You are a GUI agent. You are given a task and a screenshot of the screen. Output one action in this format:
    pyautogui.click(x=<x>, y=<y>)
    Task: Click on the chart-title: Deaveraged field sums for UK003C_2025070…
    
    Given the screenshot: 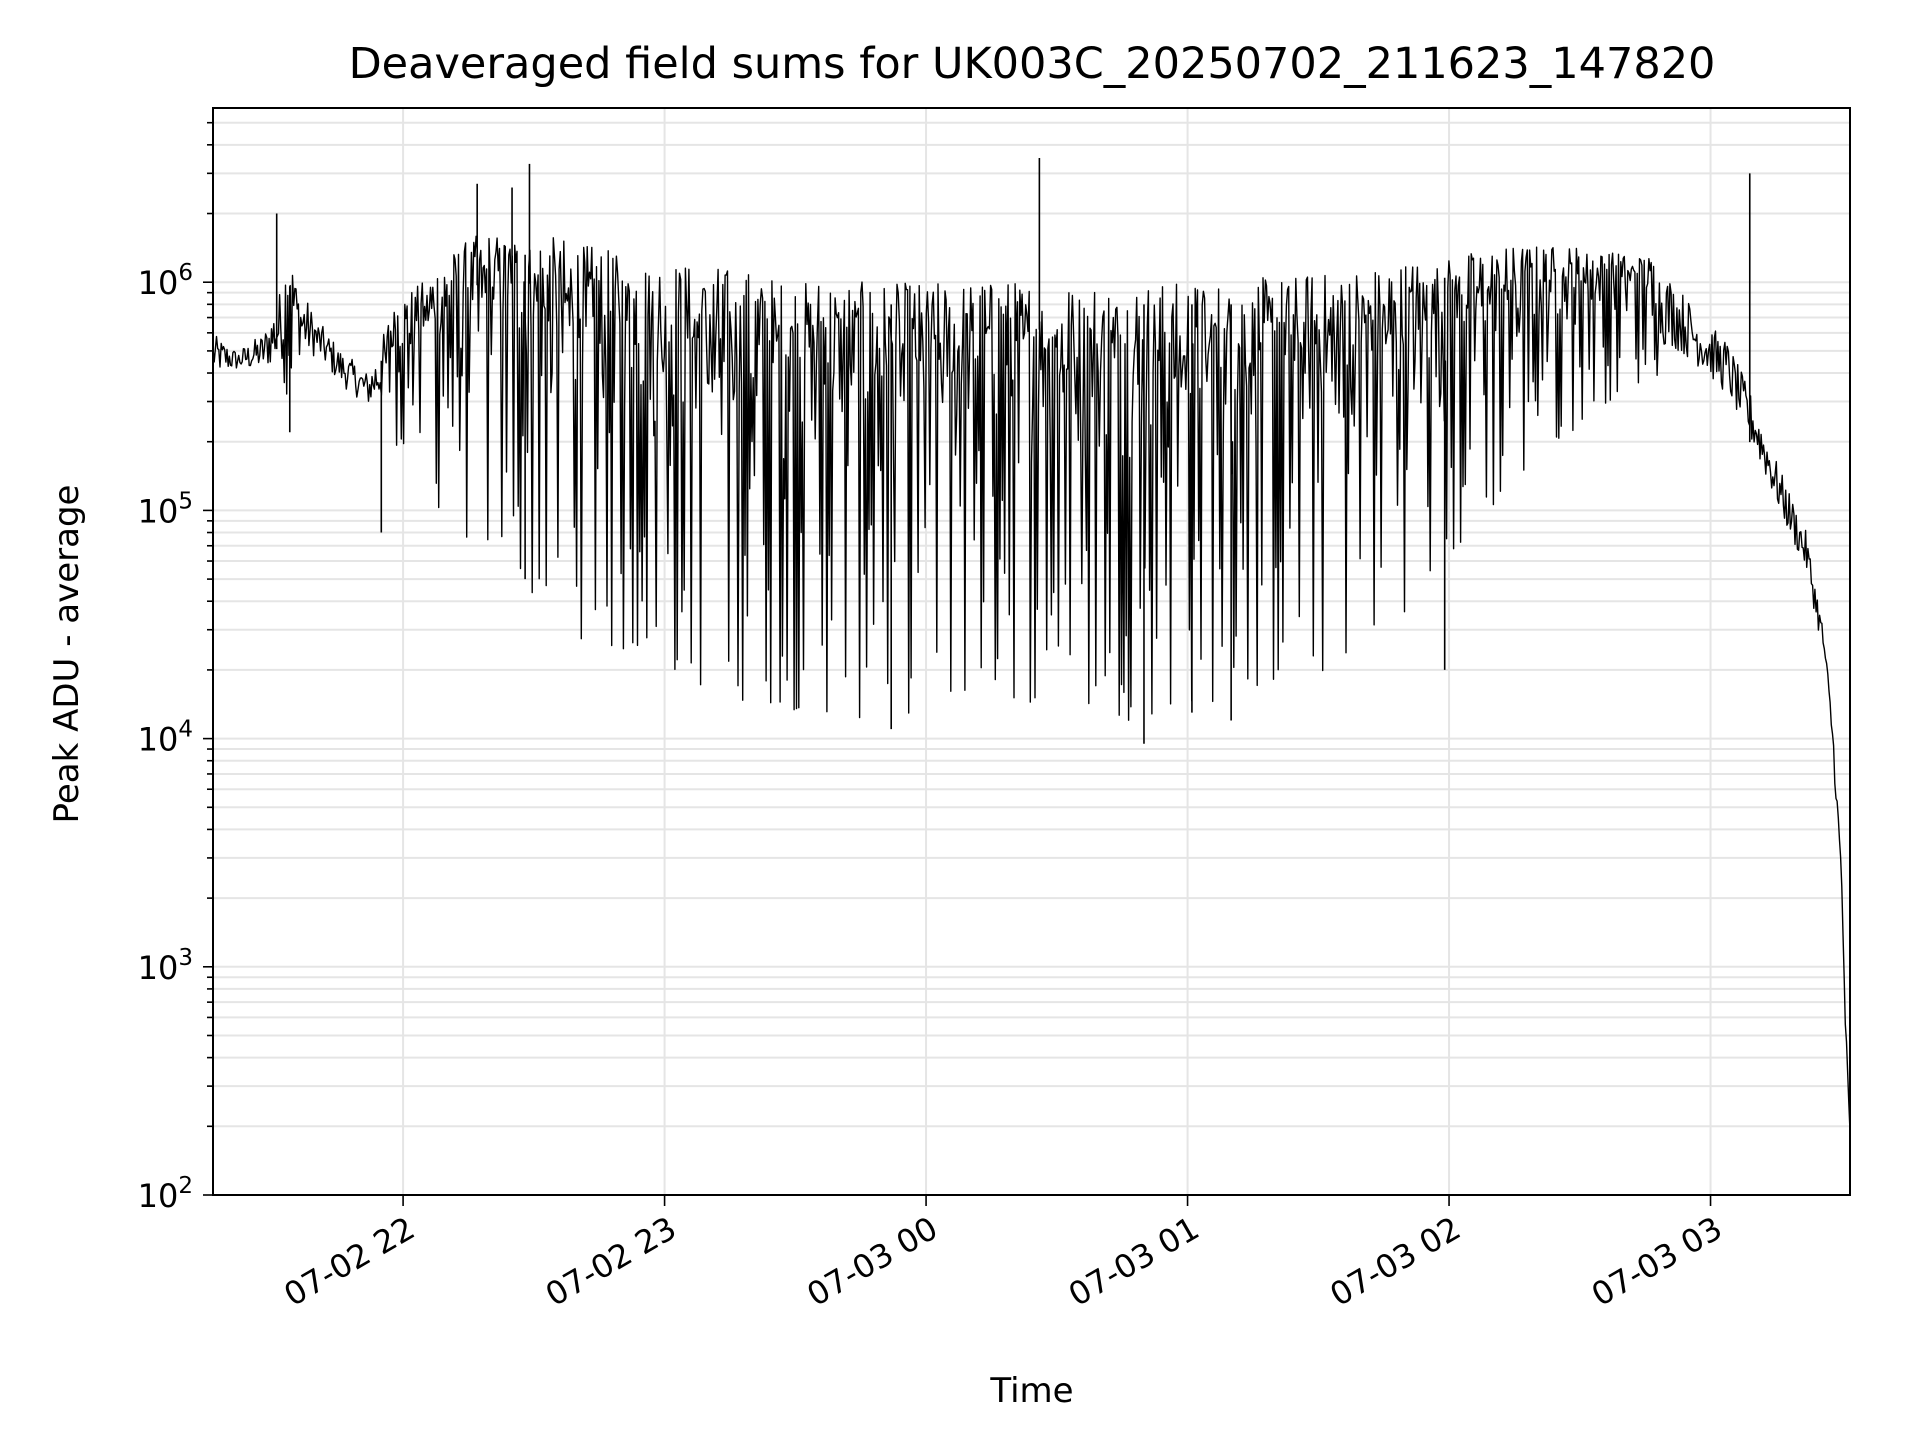 What is the action you would take?
    pyautogui.click(x=1032, y=64)
    